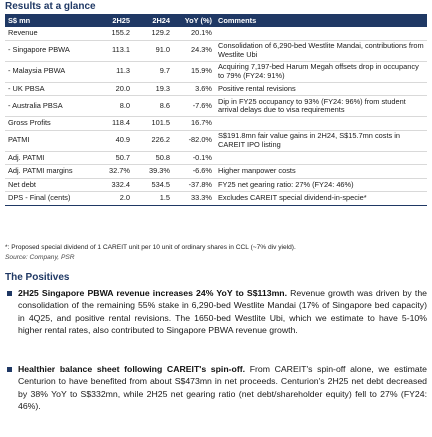 The width and height of the screenshot is (432, 437). What do you see at coordinates (49, 171) in the screenshot?
I see `row-label: Adj. PATMI margins` at bounding box center [49, 171].